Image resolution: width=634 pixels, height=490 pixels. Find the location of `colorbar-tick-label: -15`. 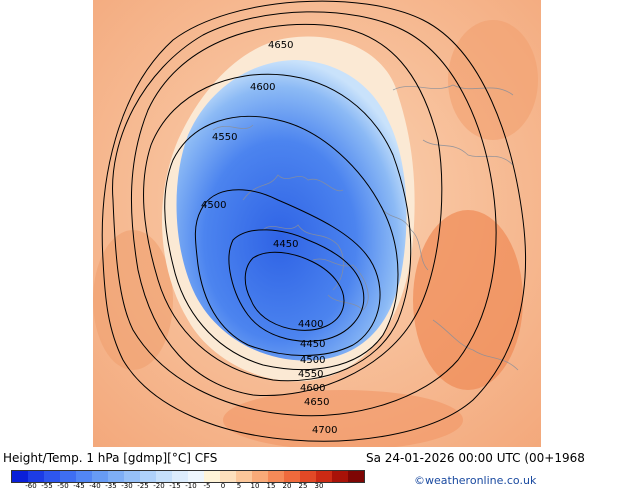

colorbar-tick-label: -15 is located at coordinates (175, 486).